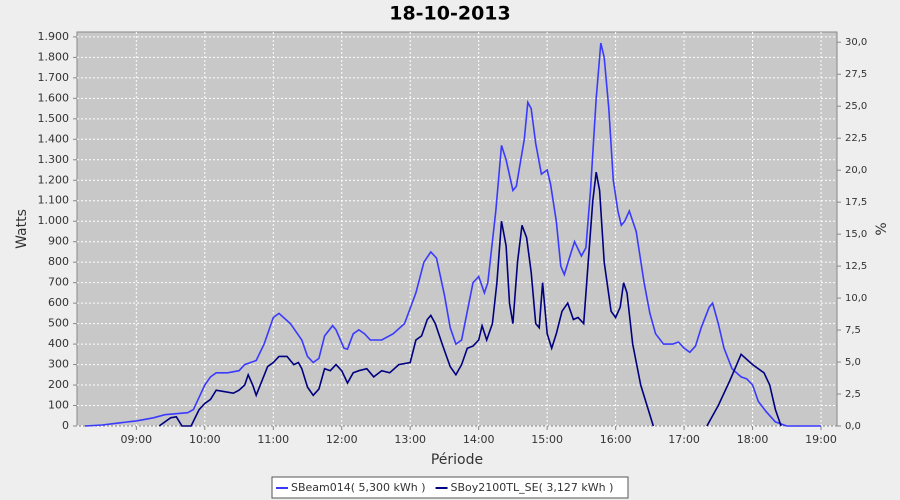 This screenshot has width=900, height=500. I want to click on y2-tick-label: 7,5, so click(853, 330).